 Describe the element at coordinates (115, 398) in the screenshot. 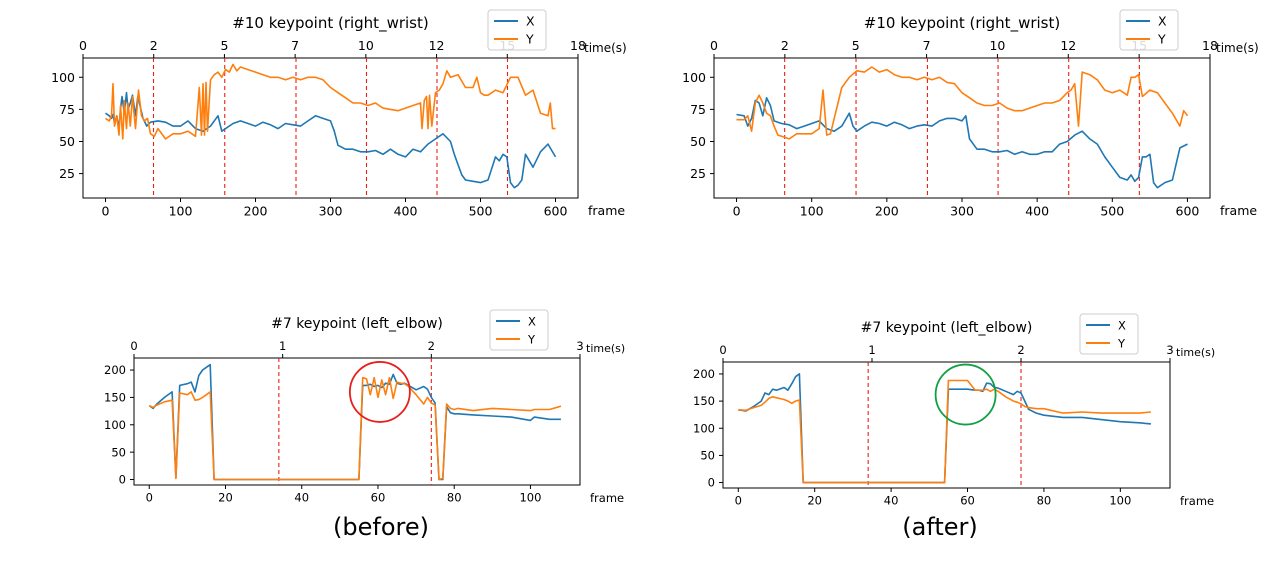

I see `y-tick-label: 150` at that location.